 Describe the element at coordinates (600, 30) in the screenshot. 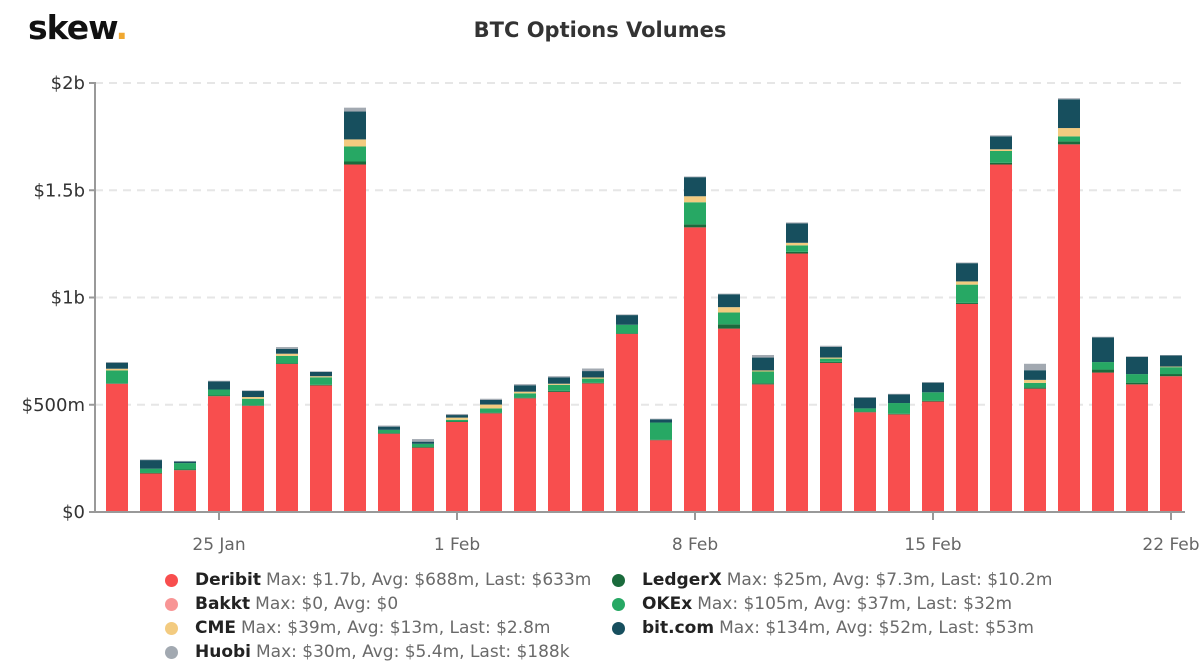

I see `chart-title: BTC Options Volumes` at that location.